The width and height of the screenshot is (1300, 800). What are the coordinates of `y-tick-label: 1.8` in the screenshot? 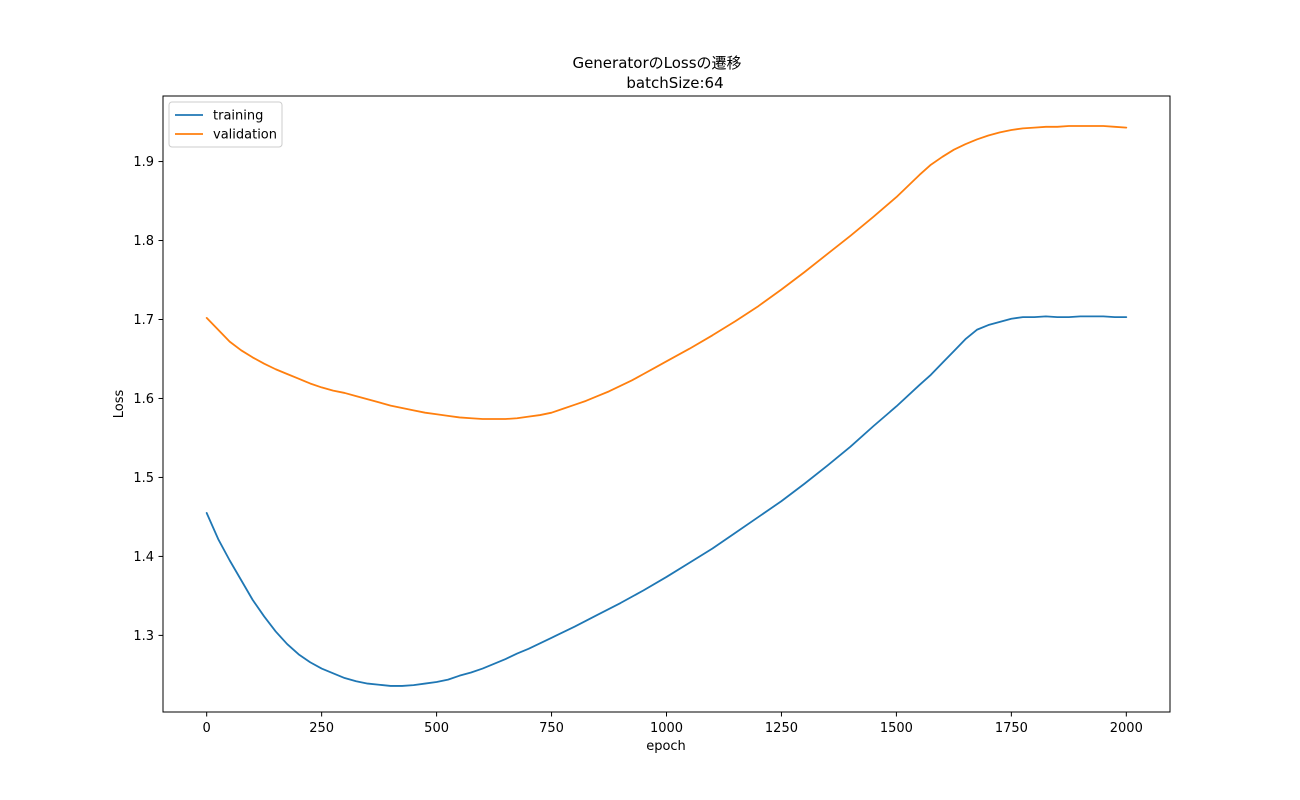 It's located at (143, 241).